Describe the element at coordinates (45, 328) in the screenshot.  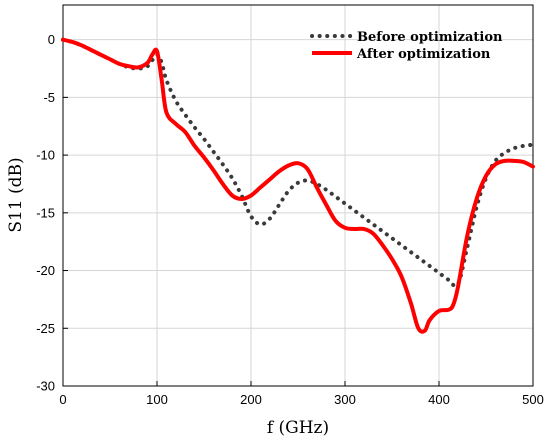
I see `y-tick-label: -25` at that location.